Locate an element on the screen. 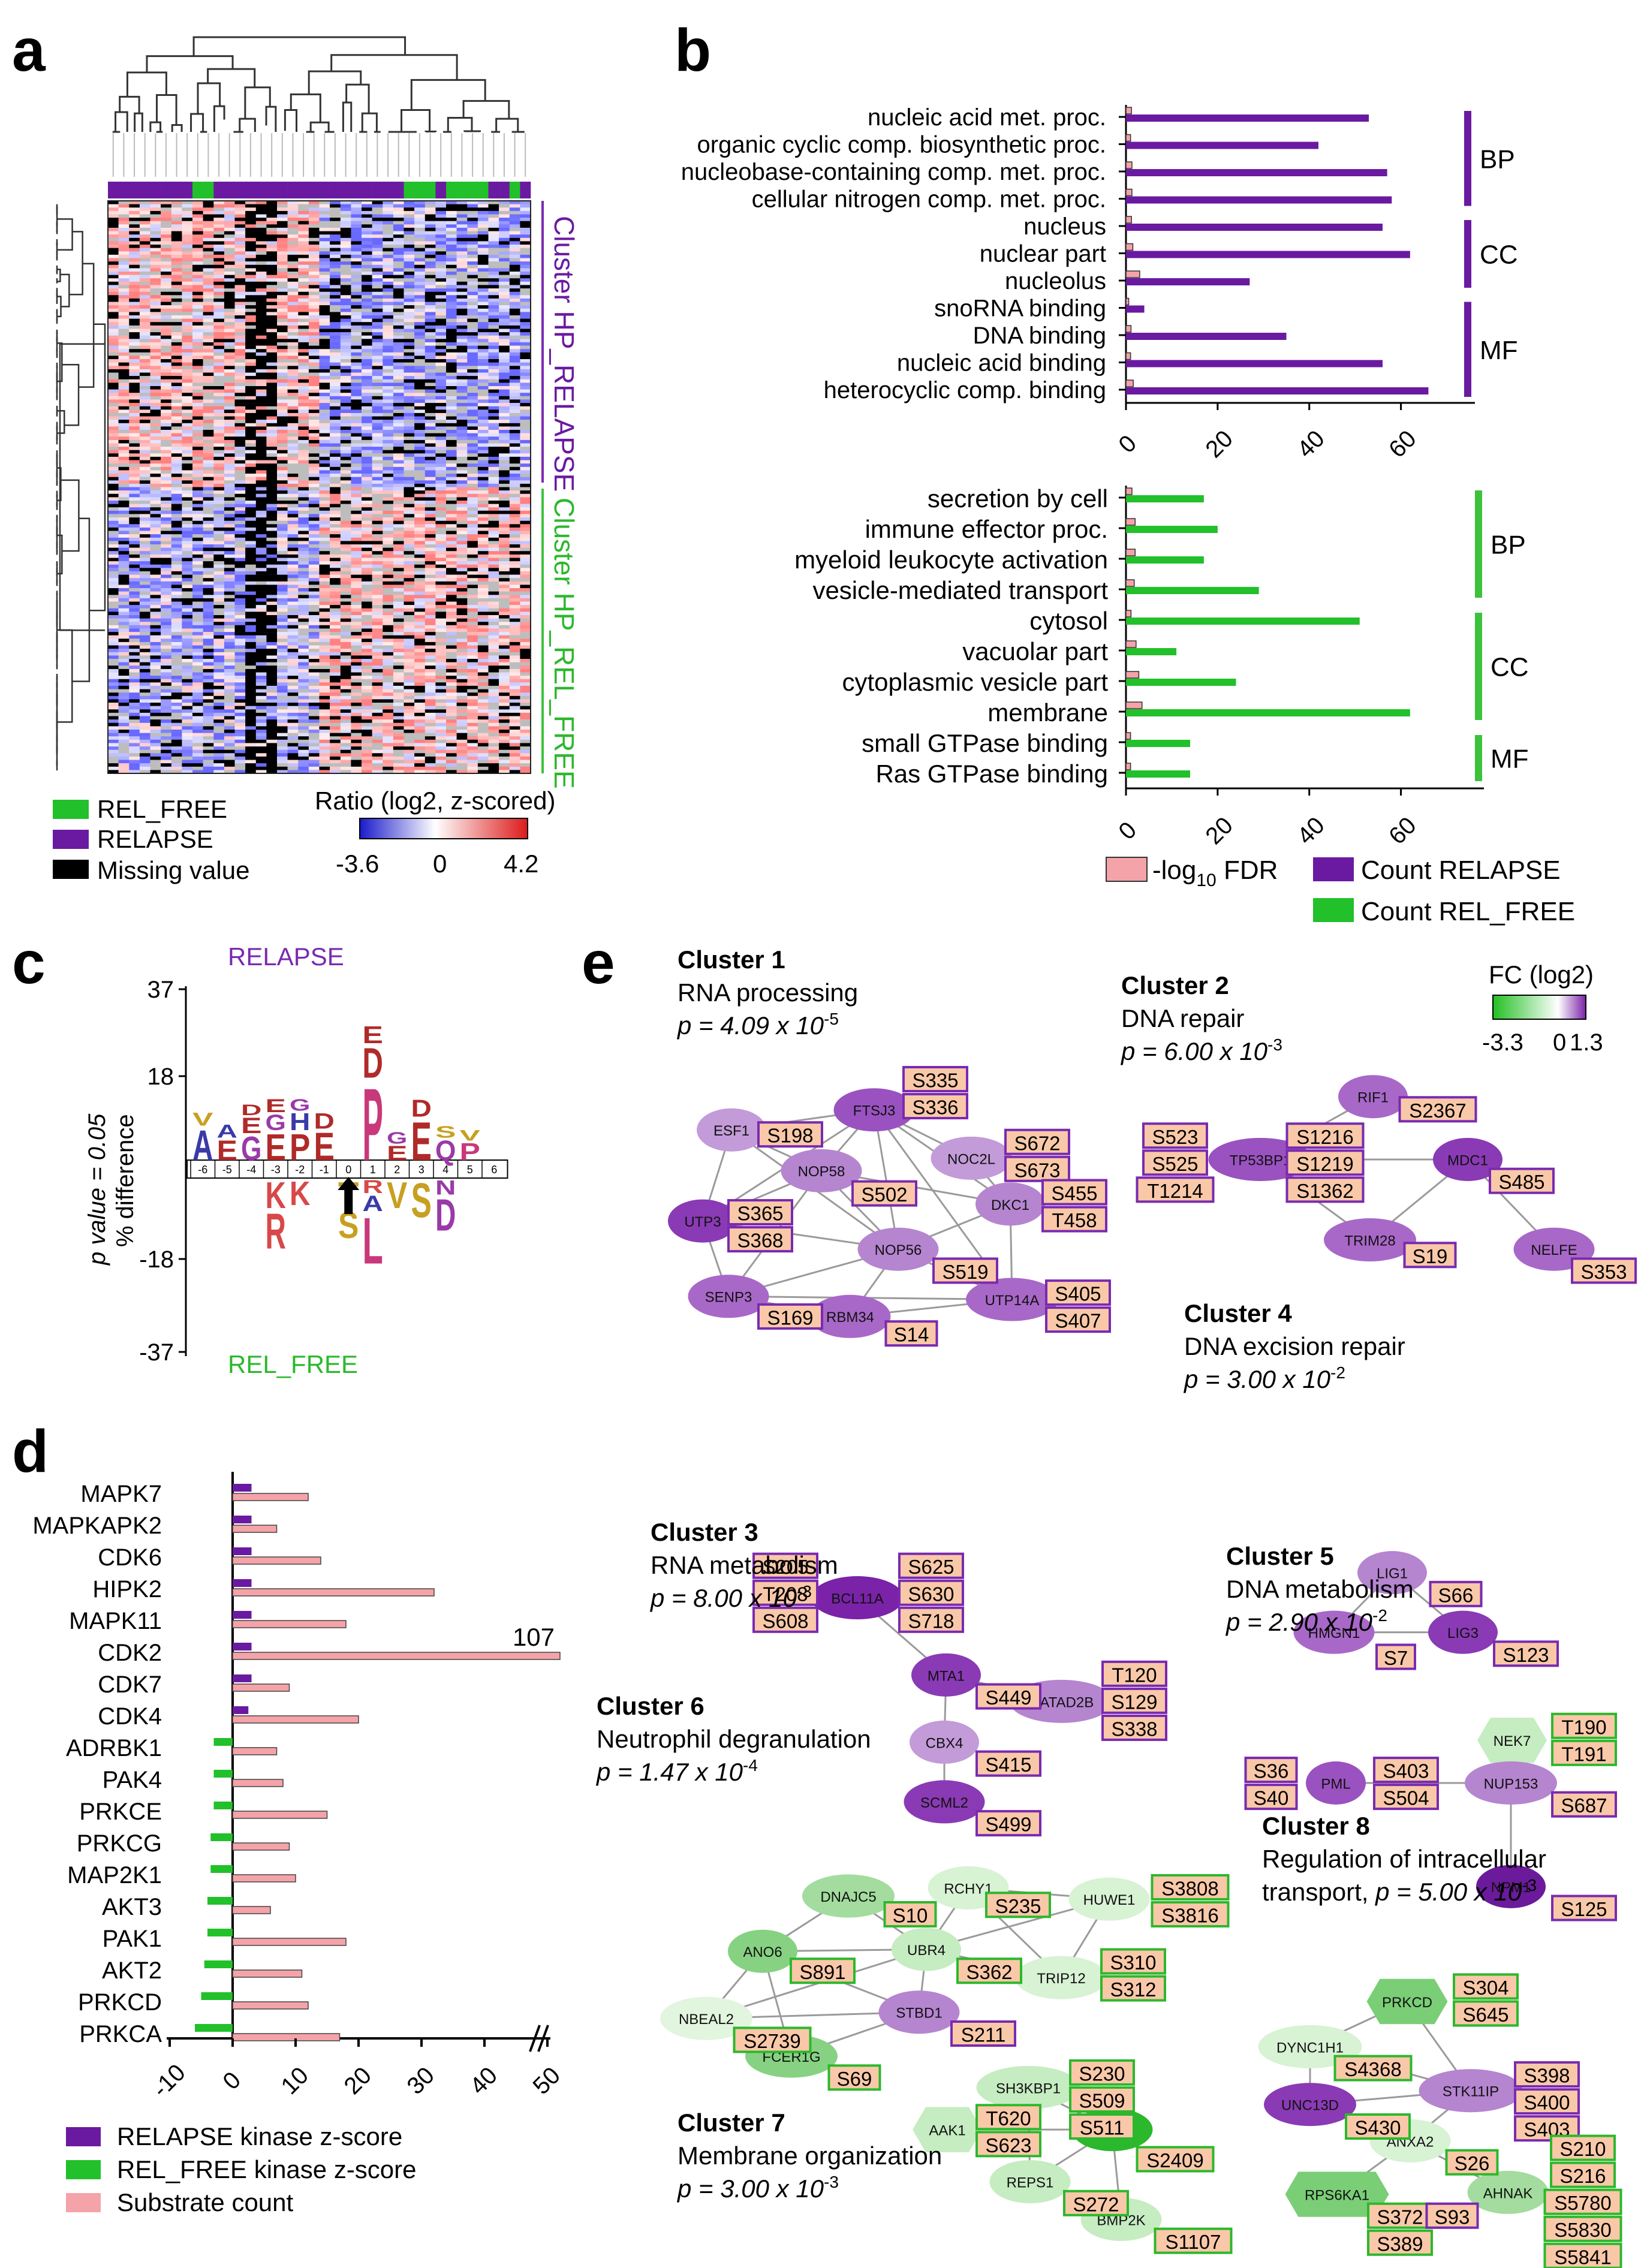 This screenshot has height=2268, width=1641. sample-group-cell is located at coordinates (272, 190).